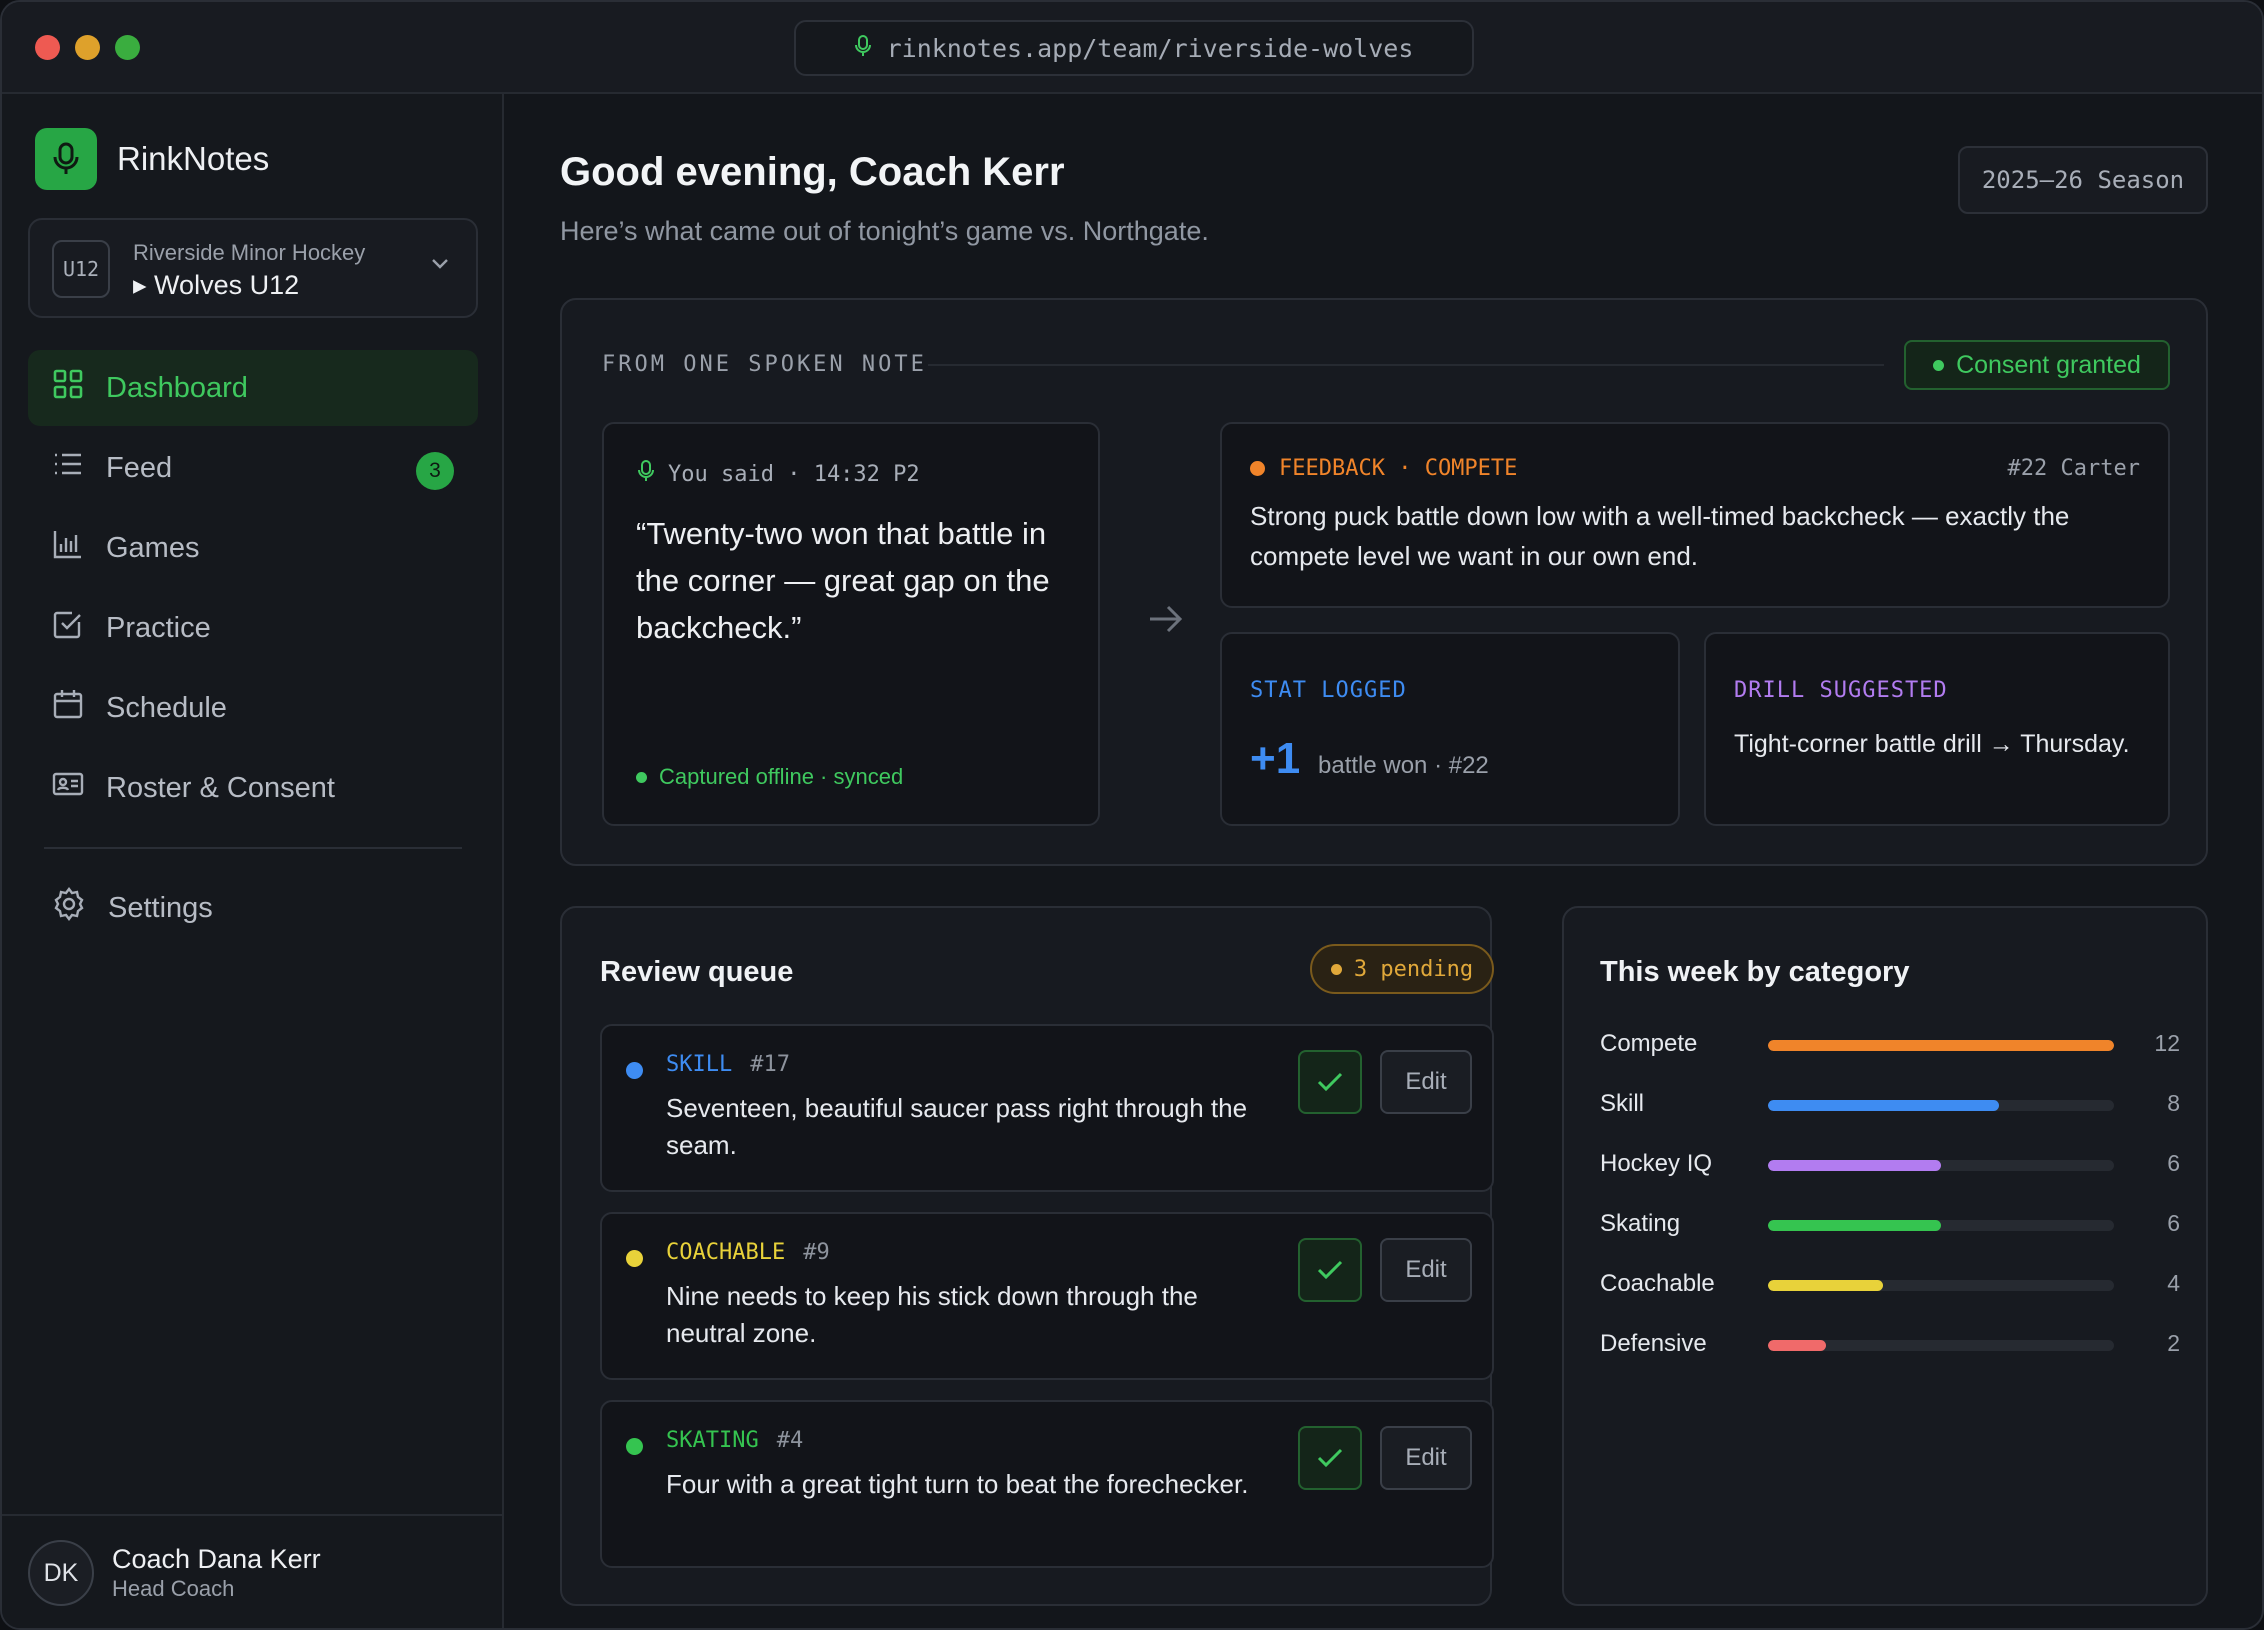 The width and height of the screenshot is (2264, 1630). Describe the element at coordinates (2073, 468) in the screenshot. I see `player-label: #22 Carter` at that location.